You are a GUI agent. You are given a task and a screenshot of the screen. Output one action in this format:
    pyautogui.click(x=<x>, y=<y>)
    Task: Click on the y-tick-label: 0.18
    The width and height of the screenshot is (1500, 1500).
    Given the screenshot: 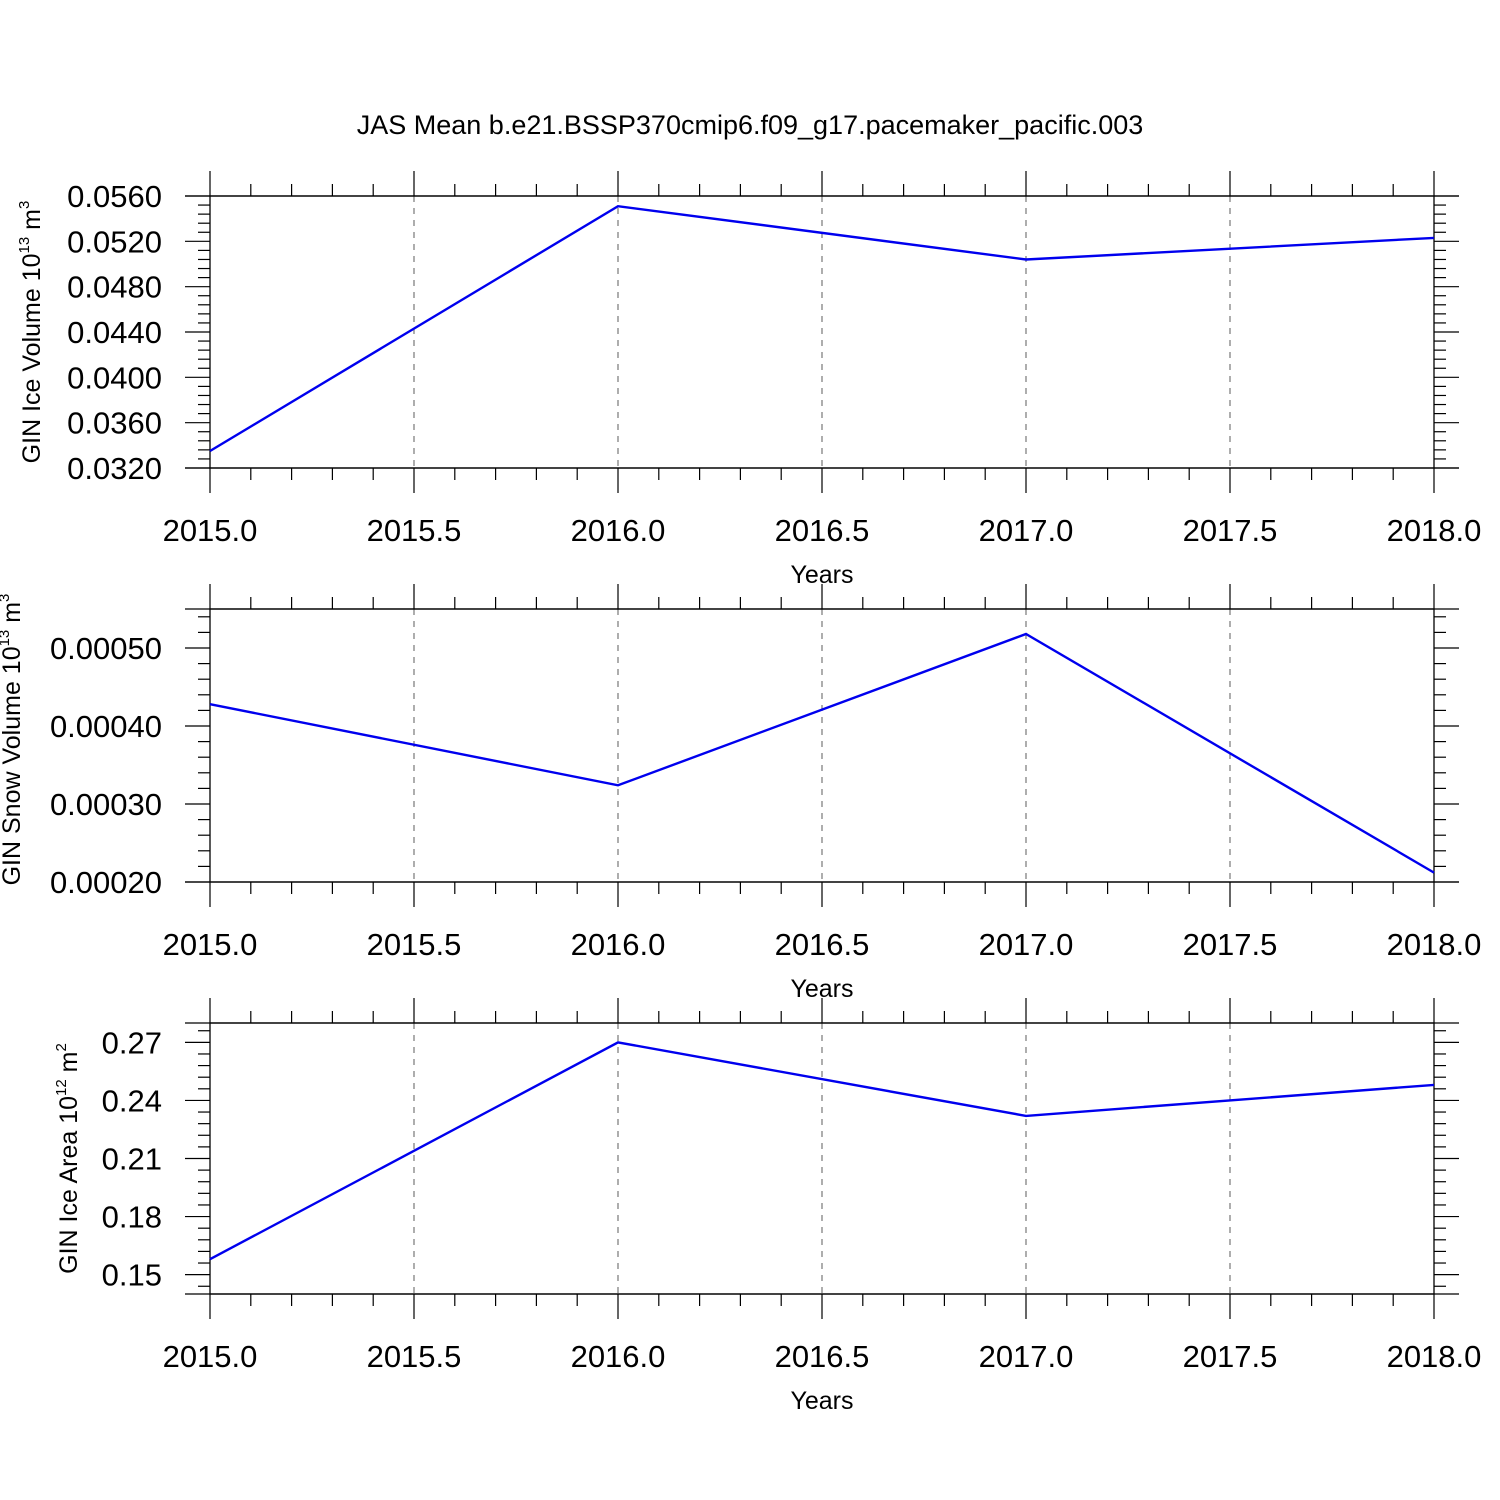 What is the action you would take?
    pyautogui.click(x=132, y=1217)
    